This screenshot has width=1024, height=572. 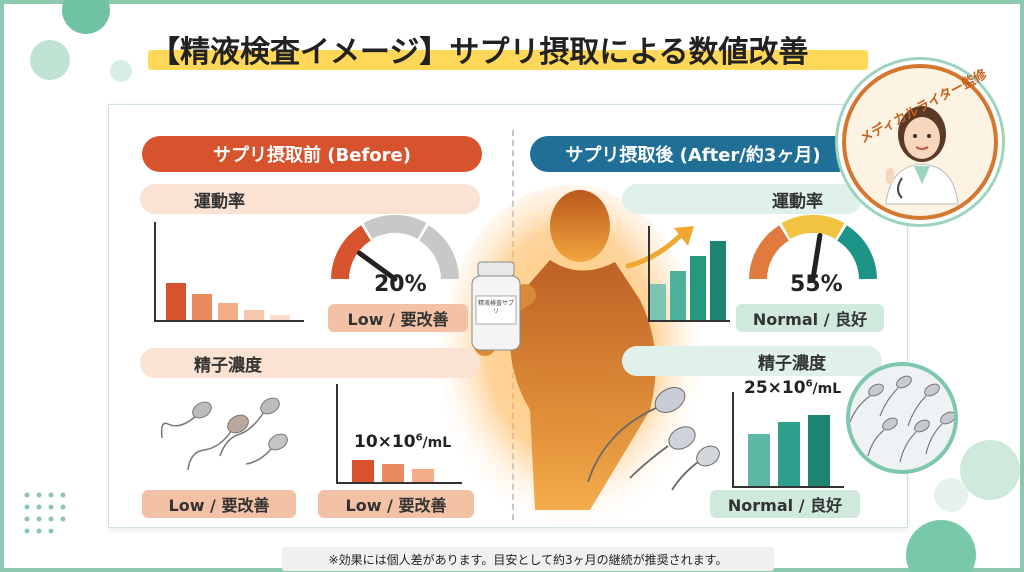 I want to click on medical-writer-badge, so click(x=920, y=142).